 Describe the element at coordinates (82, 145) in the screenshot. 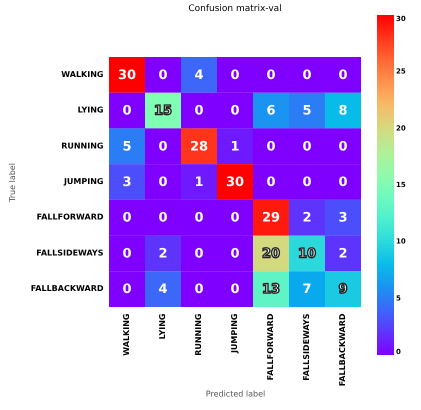

I see `y-tick-label: RUNNING` at that location.